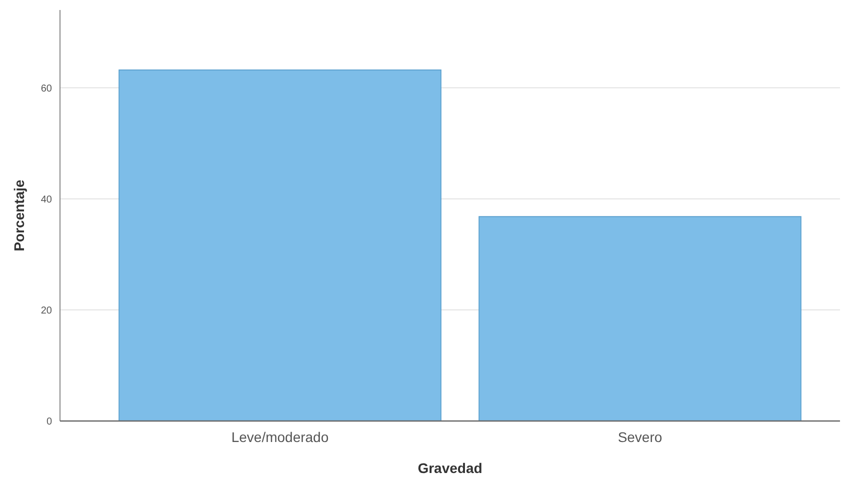  What do you see at coordinates (46, 310) in the screenshot?
I see `y-tick-label: 20` at bounding box center [46, 310].